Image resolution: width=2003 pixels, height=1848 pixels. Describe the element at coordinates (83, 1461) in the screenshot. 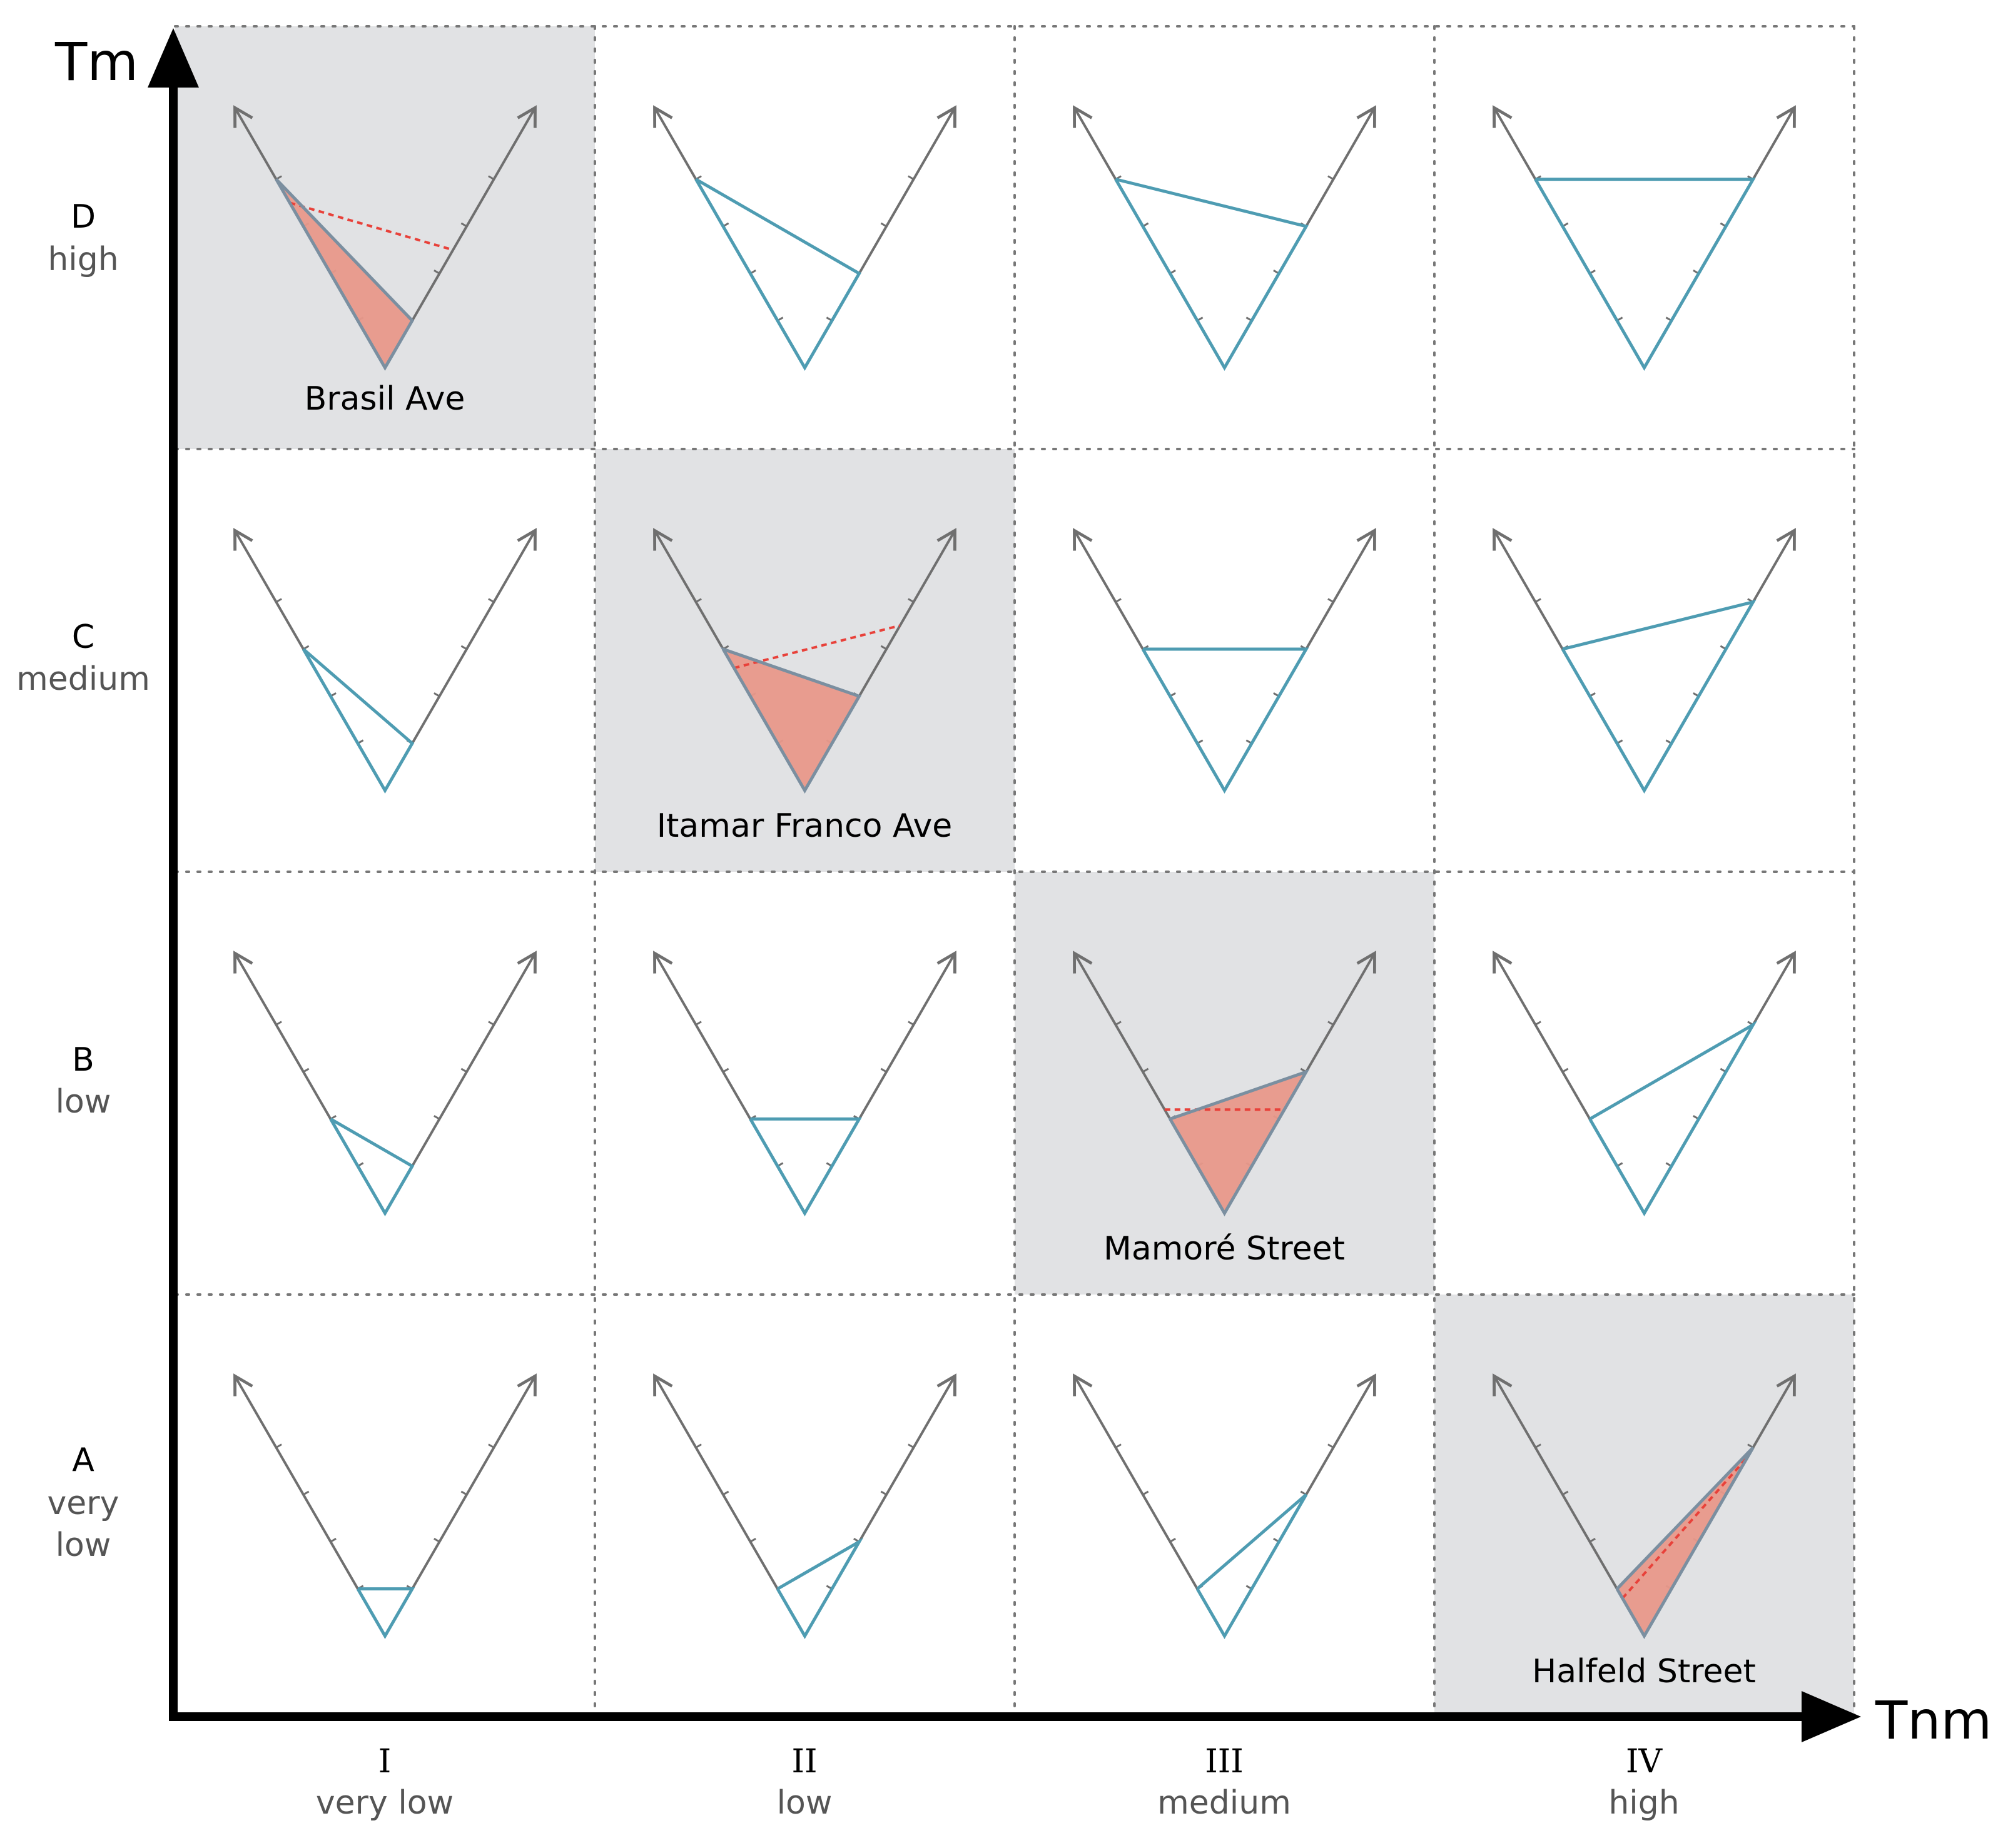

I see `row-letter: A` at that location.